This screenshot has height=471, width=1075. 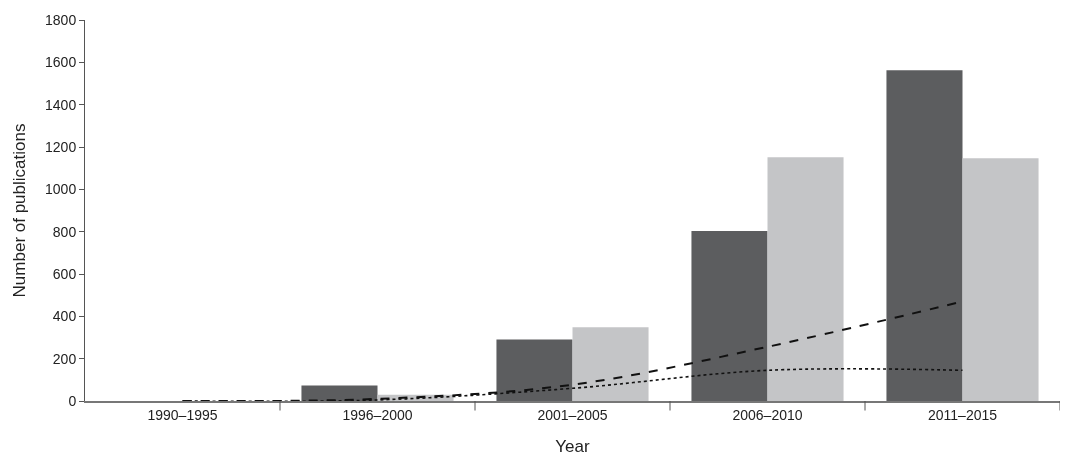 I want to click on x-tick-label: 2006–2010, so click(x=767, y=414).